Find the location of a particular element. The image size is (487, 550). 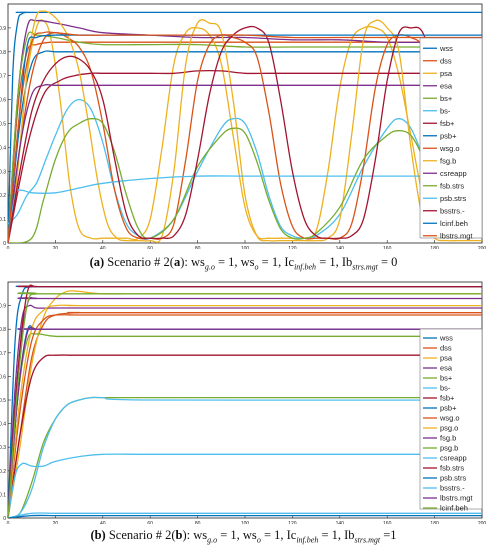

caption-subscript: o is located at coordinates (258, 540).